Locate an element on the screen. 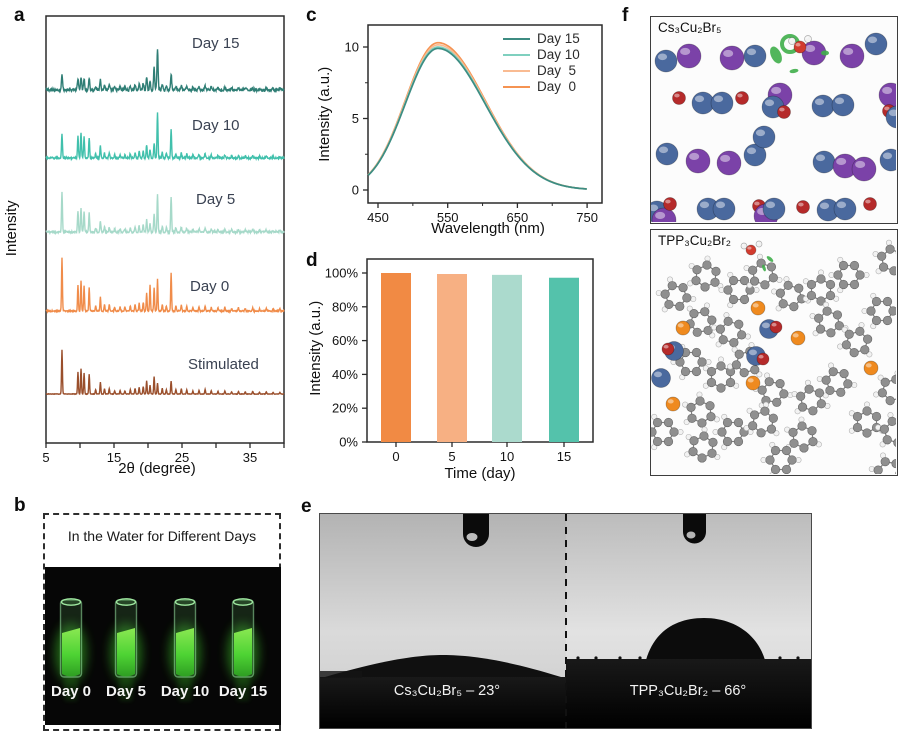 This screenshot has height=736, width=909. panel-b-label: b is located at coordinates (20, 505).